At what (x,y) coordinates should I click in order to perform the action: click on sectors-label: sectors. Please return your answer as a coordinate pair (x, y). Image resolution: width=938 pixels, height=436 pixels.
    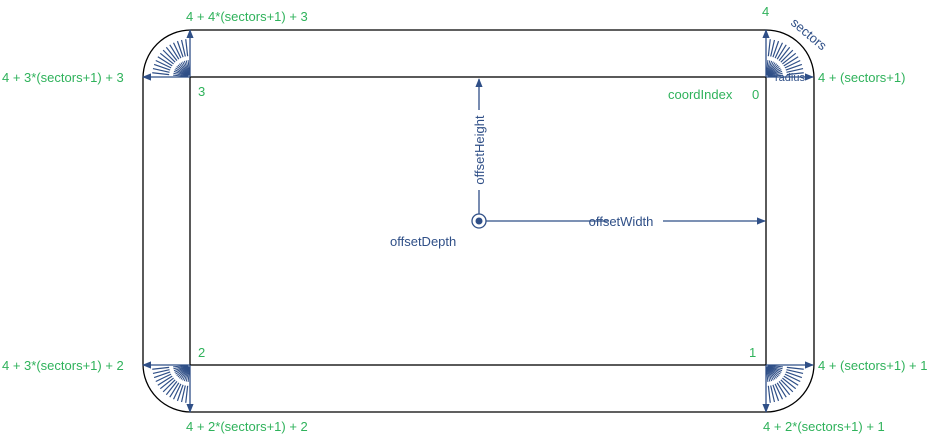
    Looking at the image, I should click on (809, 34).